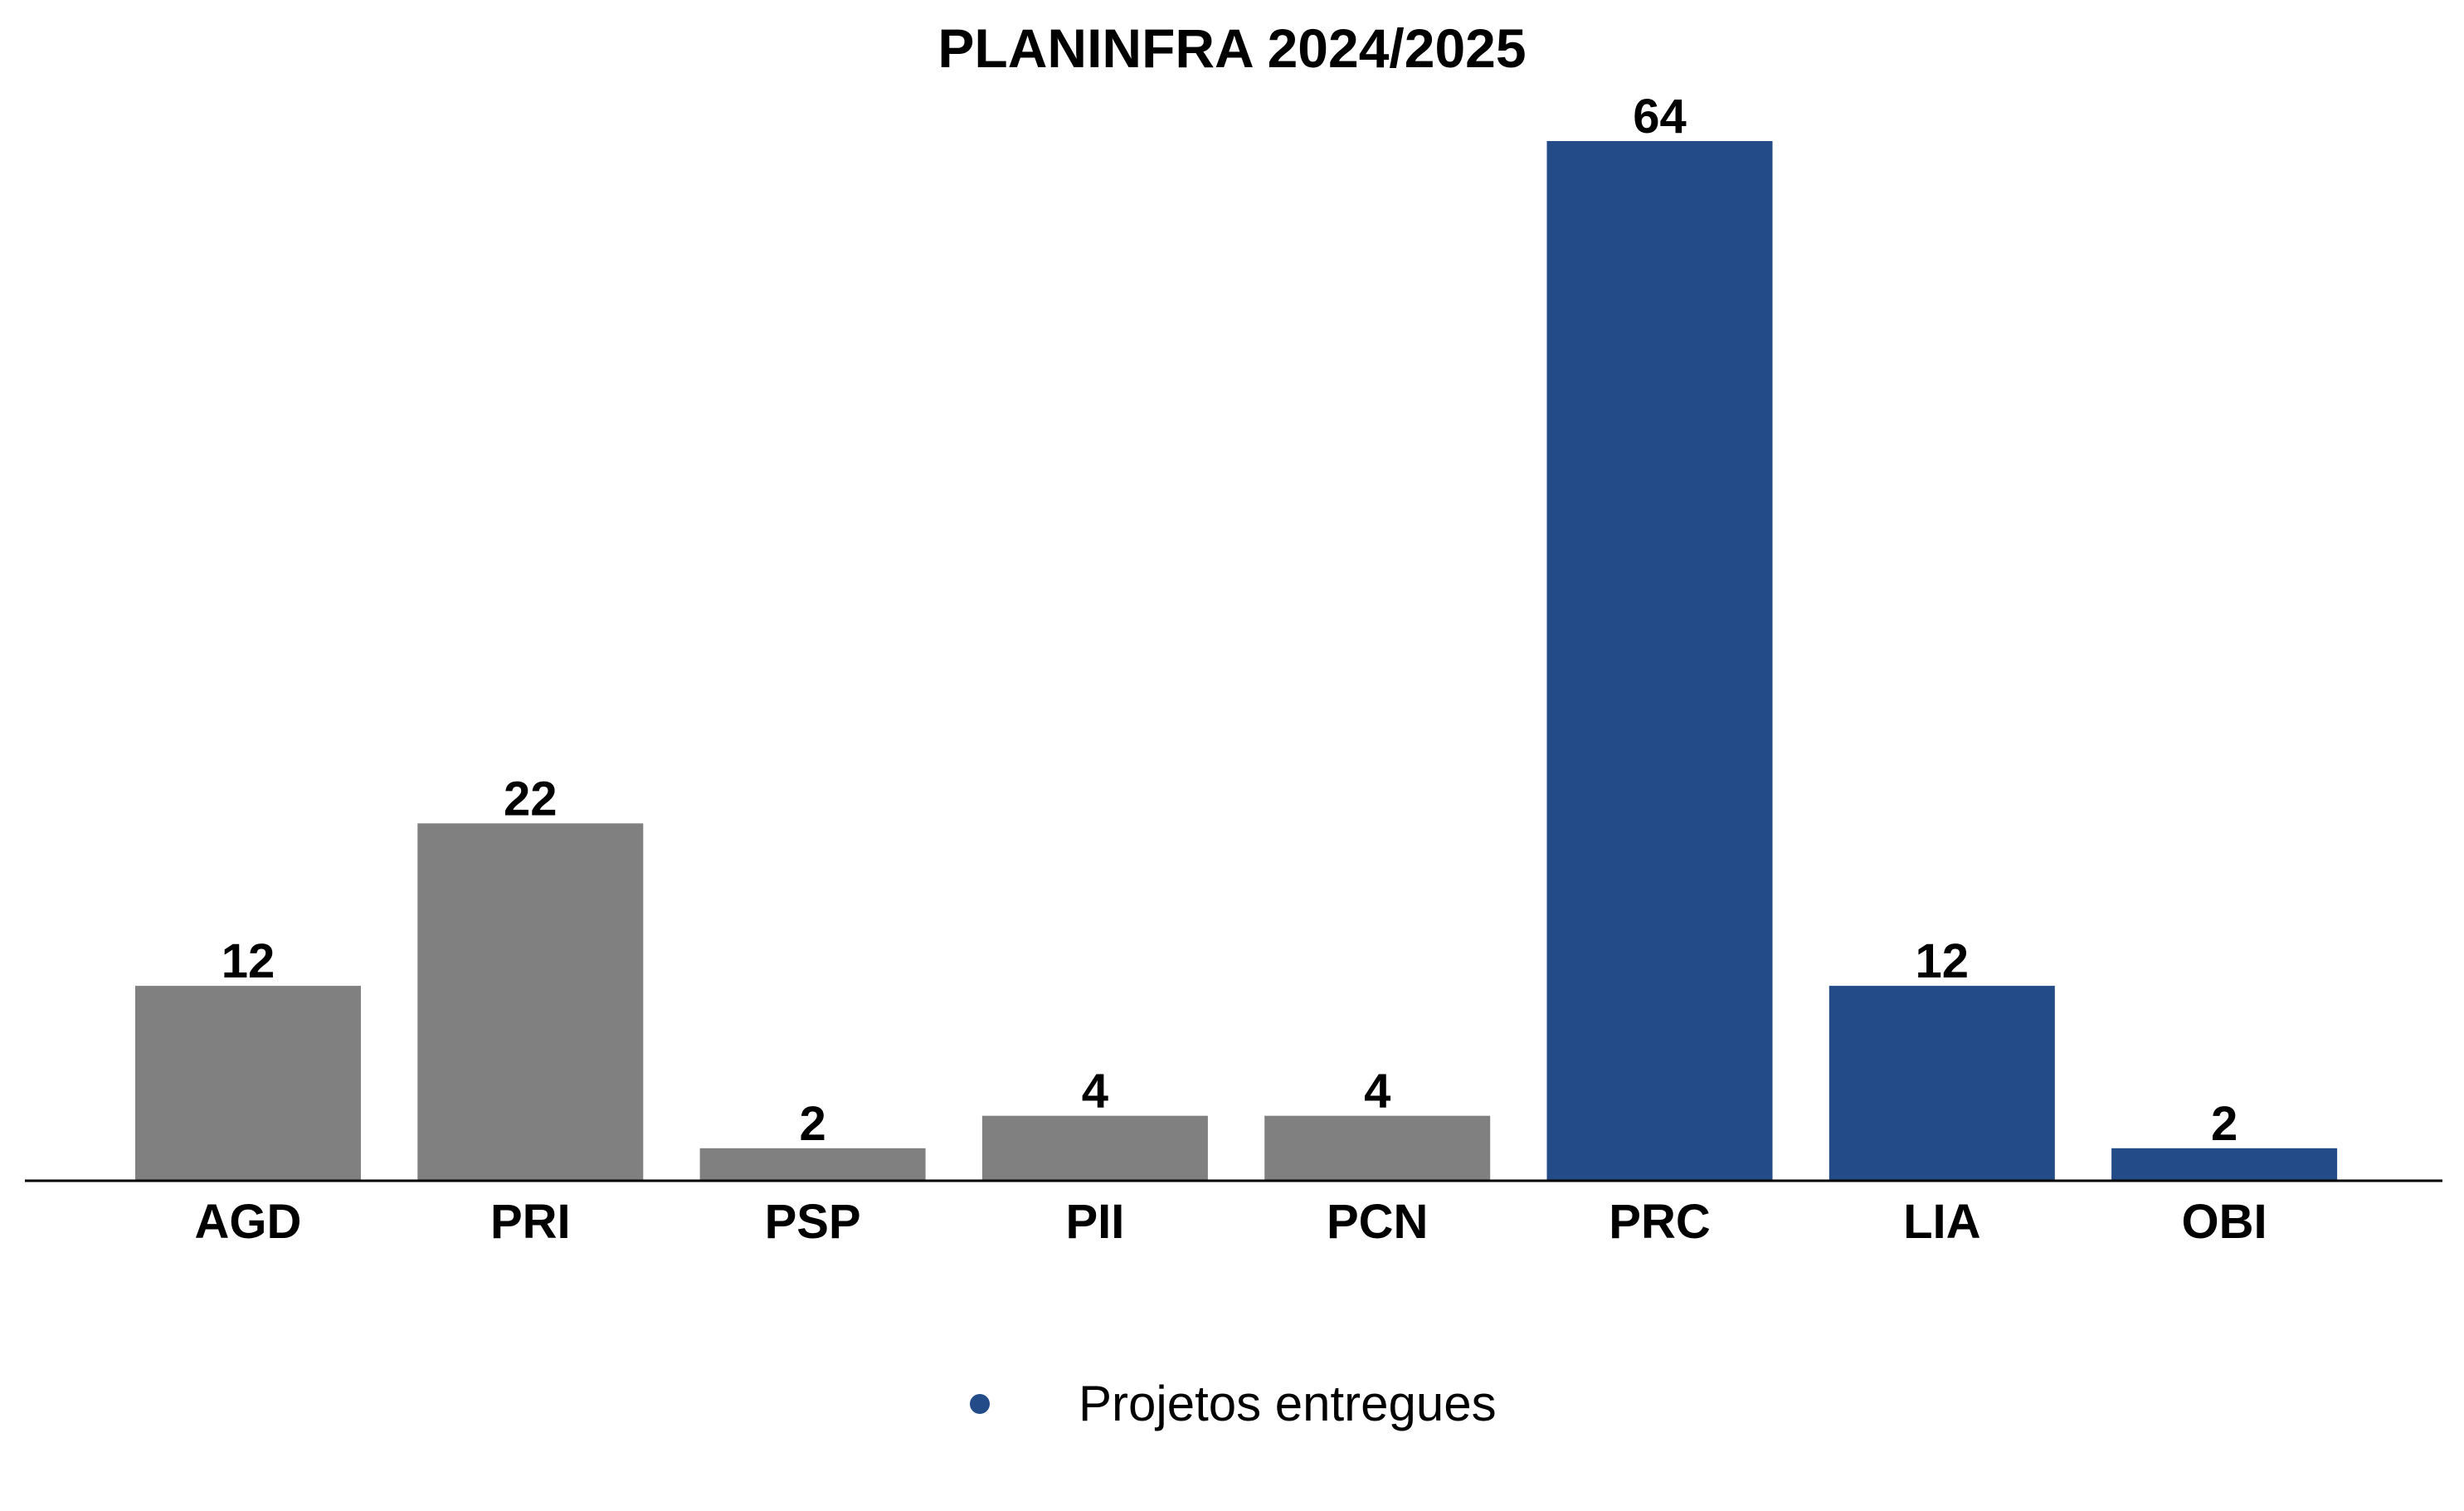 The height and width of the screenshot is (1511, 2464). I want to click on data-label-psp: 2, so click(812, 1124).